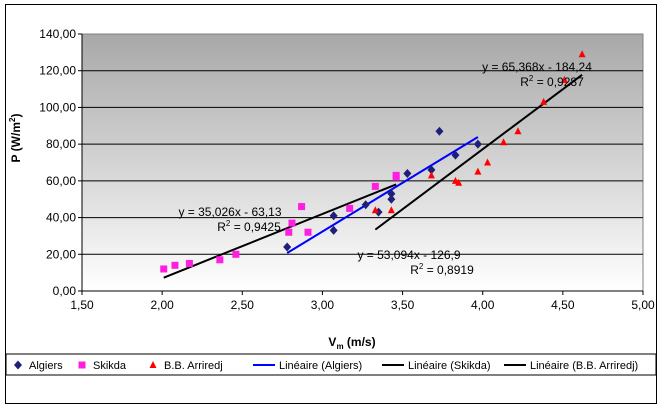 The image size is (664, 410). What do you see at coordinates (193, 366) in the screenshot?
I see `legend-label: B.B. Arriredj` at bounding box center [193, 366].